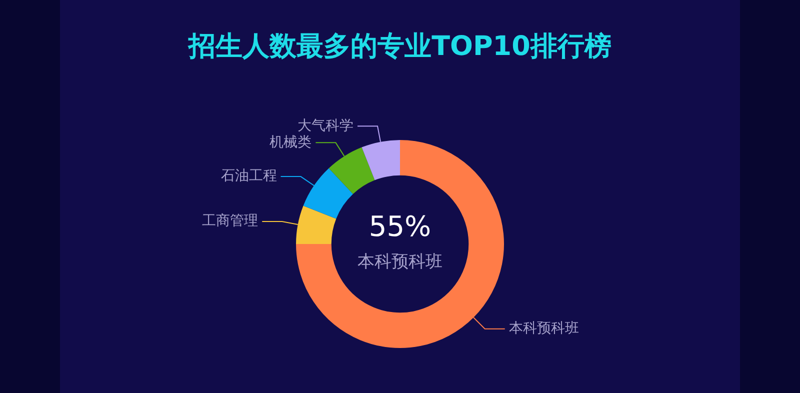 Image resolution: width=800 pixels, height=393 pixels. Describe the element at coordinates (248, 176) in the screenshot. I see `slice-label: 石油工程` at that location.